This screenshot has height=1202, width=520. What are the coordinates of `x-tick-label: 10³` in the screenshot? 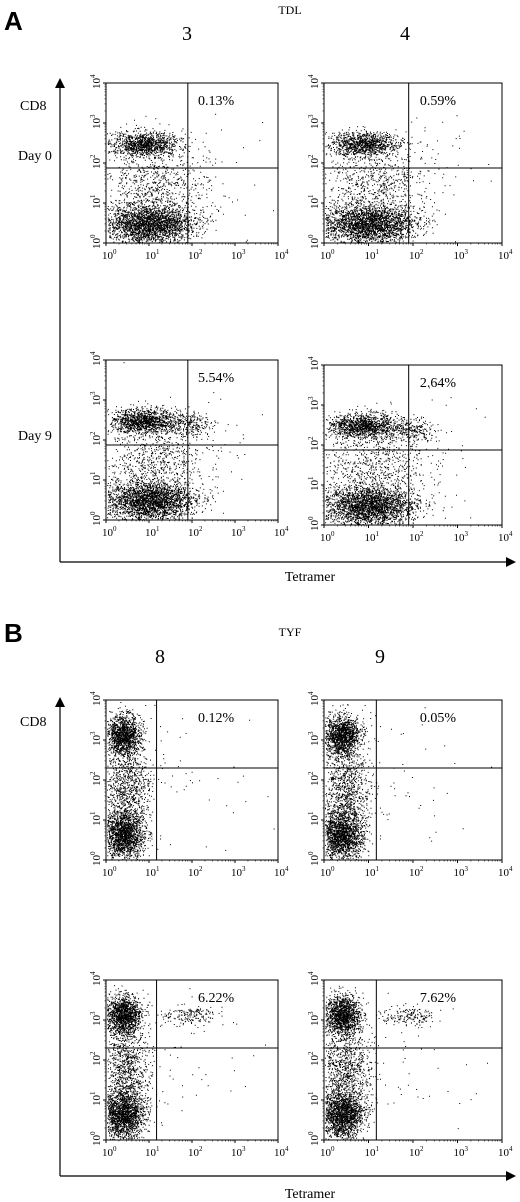 It's located at (238, 1152).